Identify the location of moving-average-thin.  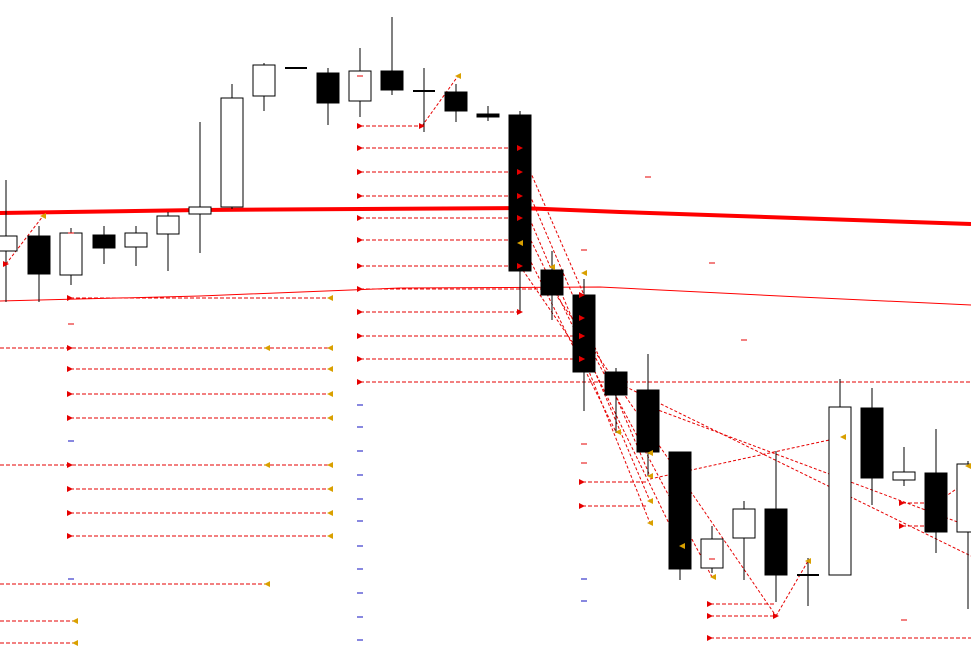
(485, 296).